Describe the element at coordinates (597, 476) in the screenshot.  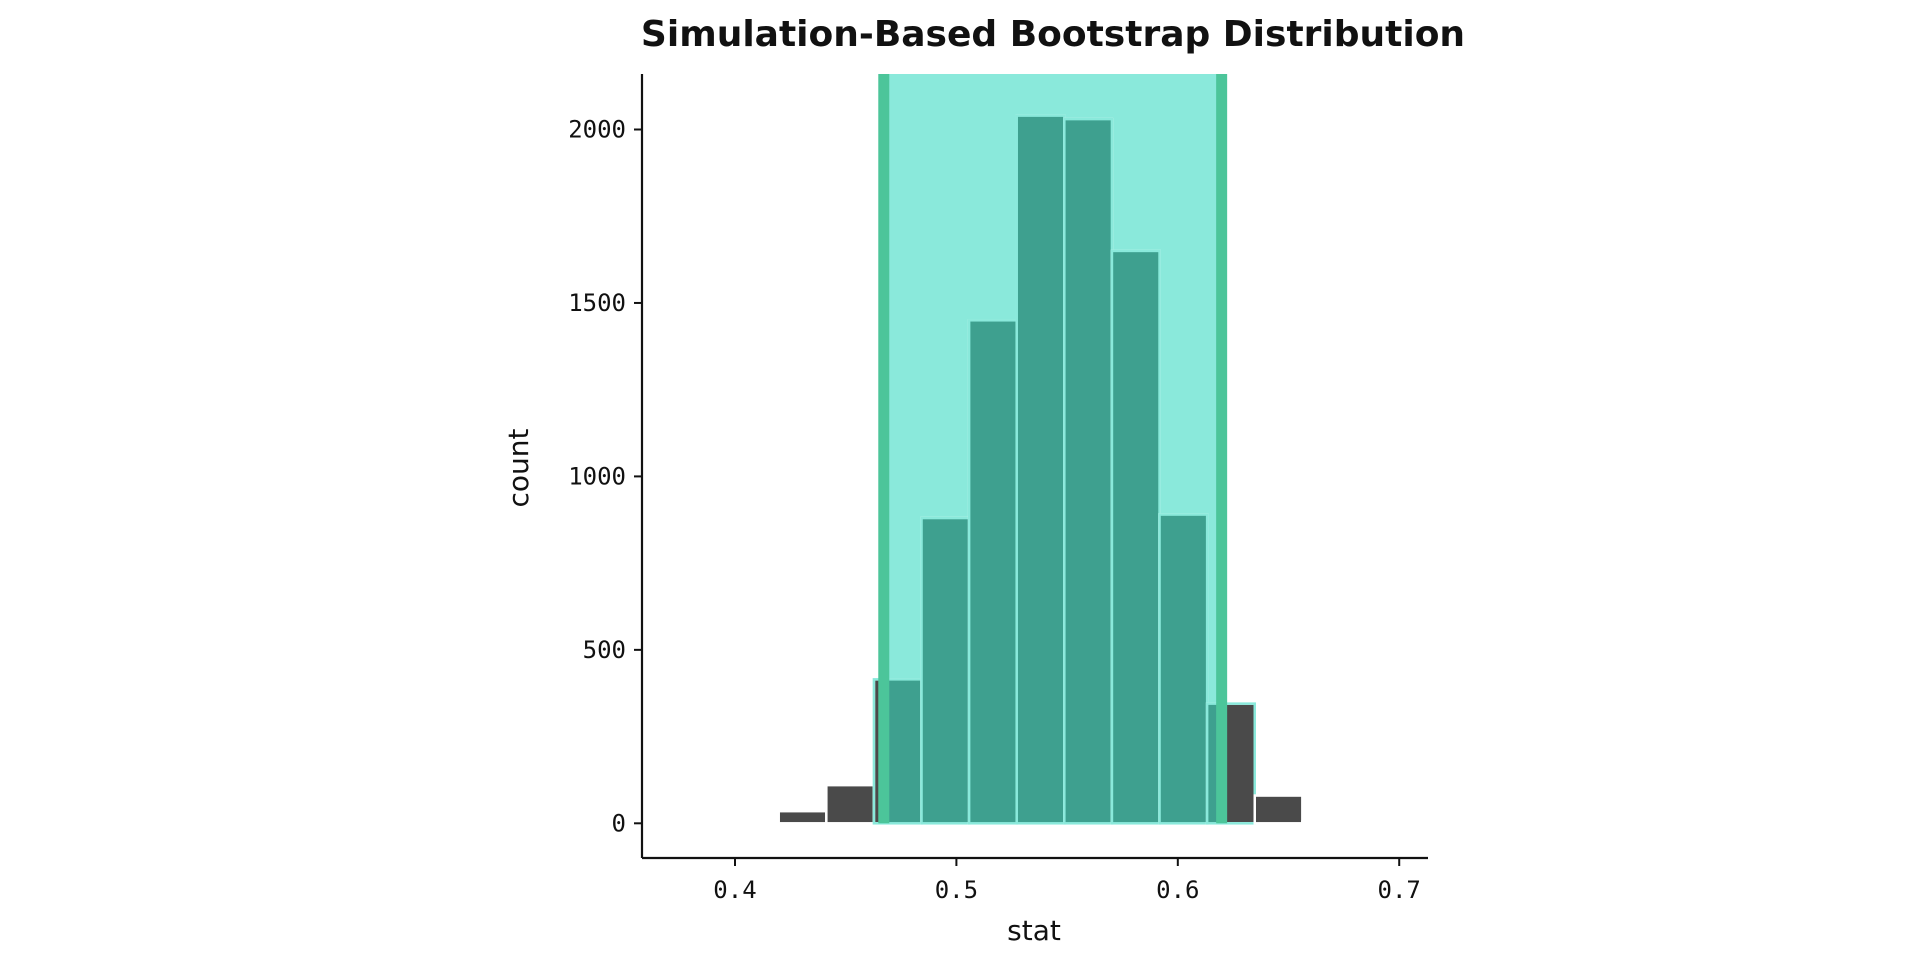
I see `y-tick-label: 1000` at that location.